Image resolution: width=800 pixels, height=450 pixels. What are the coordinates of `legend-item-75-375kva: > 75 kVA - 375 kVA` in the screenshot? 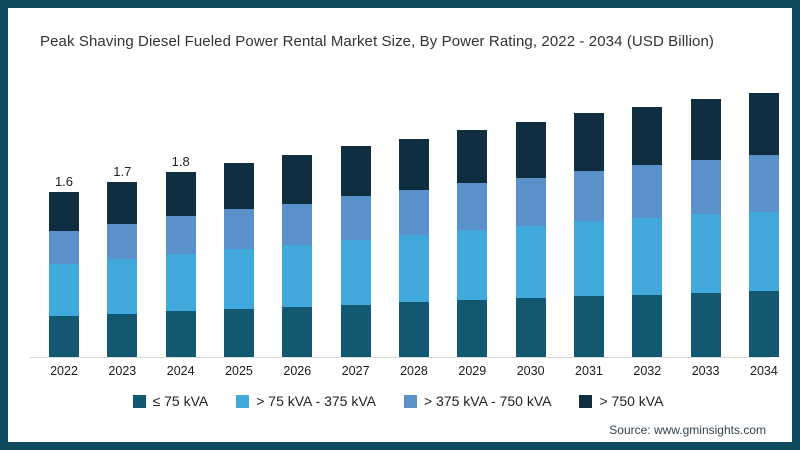 It's located at (306, 401).